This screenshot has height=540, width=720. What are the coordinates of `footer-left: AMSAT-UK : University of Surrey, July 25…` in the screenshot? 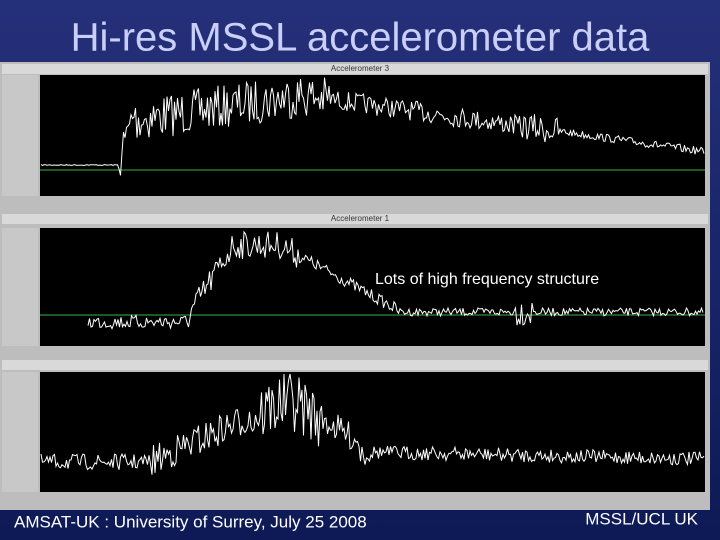 It's located at (190, 521).